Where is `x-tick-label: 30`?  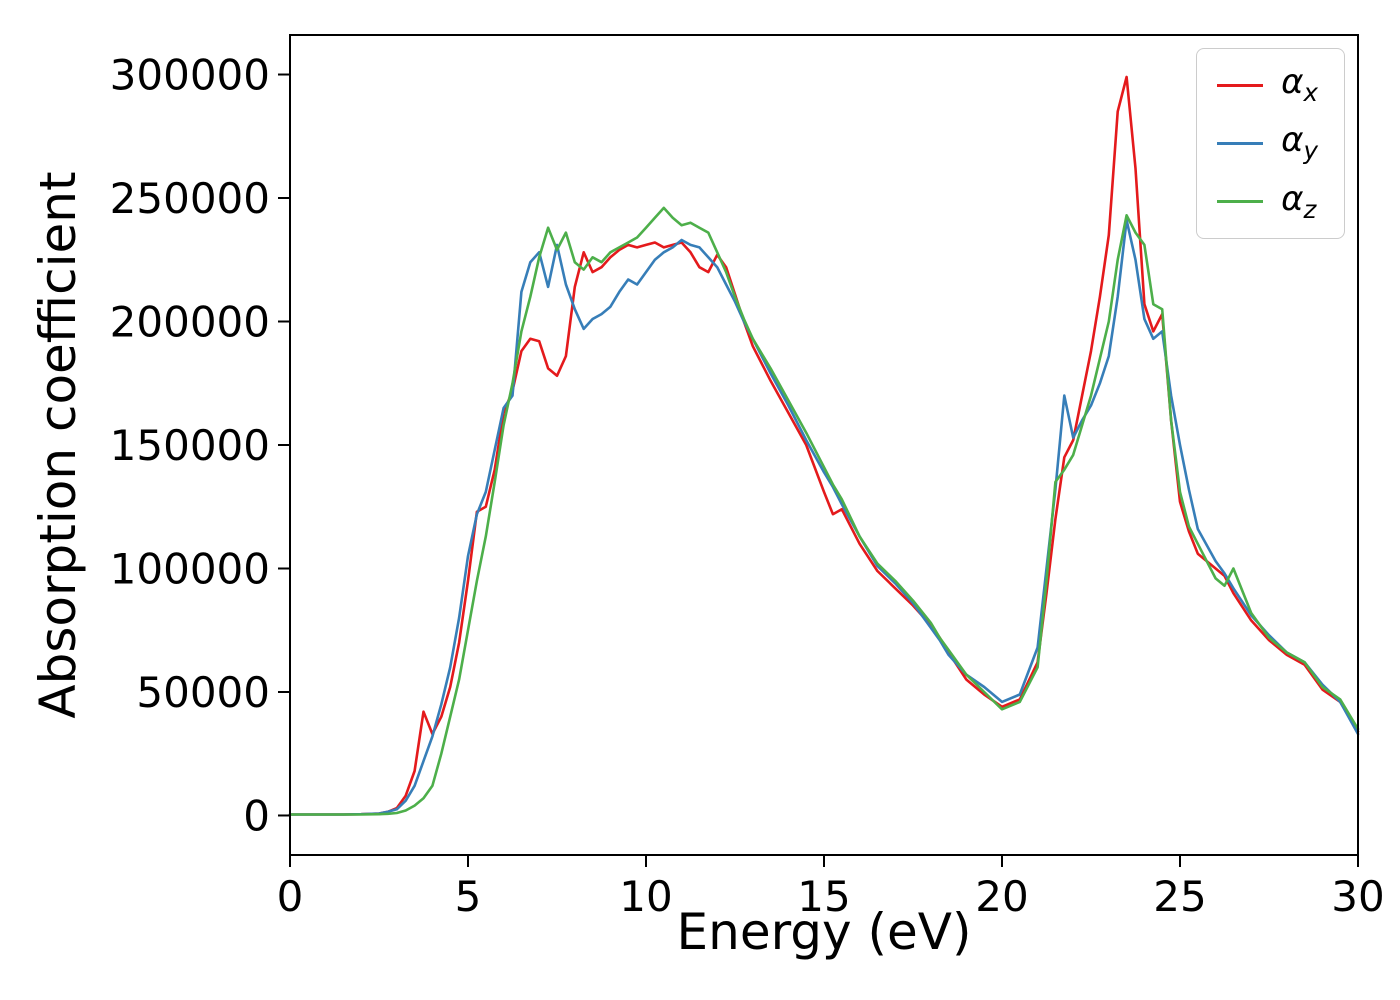 x-tick-label: 30 is located at coordinates (1357, 896).